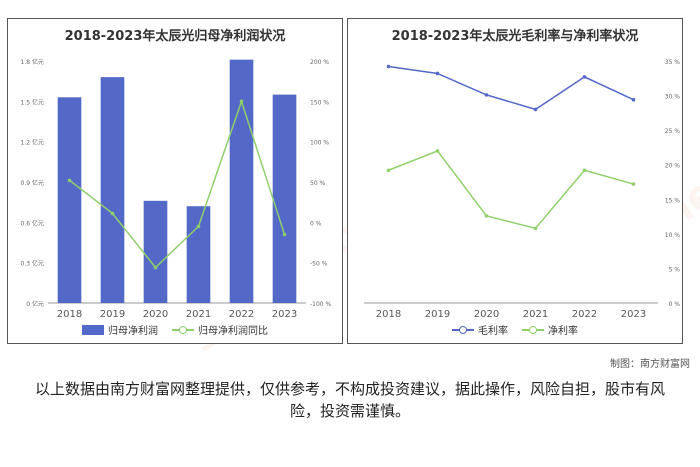 The height and width of the screenshot is (467, 700). I want to click on y-right-tick-label: 50 %, so click(318, 183).